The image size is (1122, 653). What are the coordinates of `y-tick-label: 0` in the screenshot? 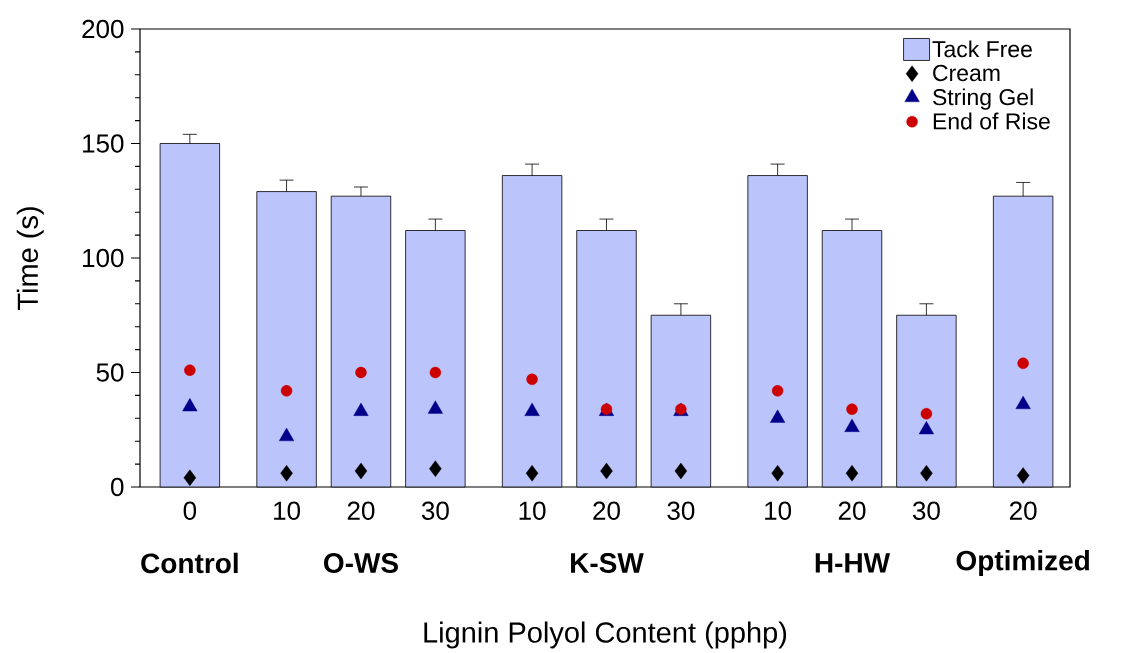 It's located at (117, 487).